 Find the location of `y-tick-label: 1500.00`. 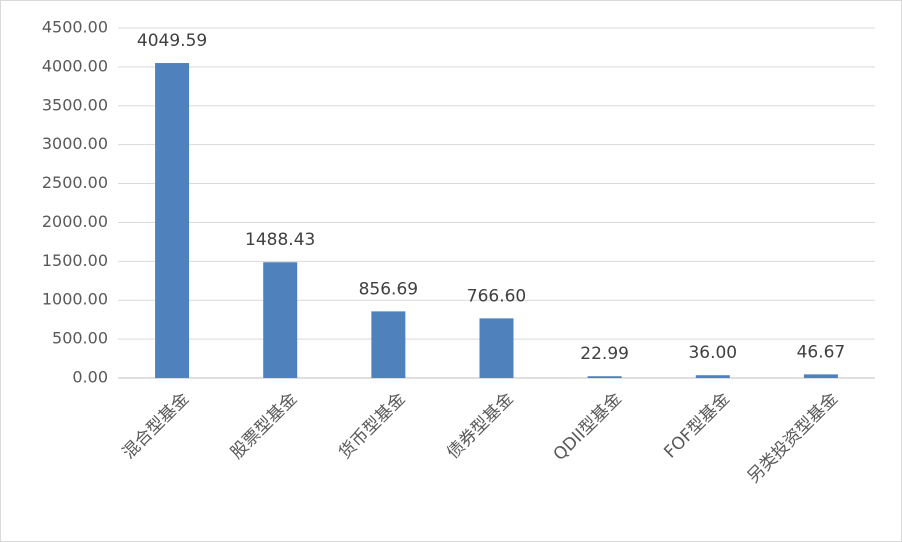

y-tick-label: 1500.00 is located at coordinates (75, 260).